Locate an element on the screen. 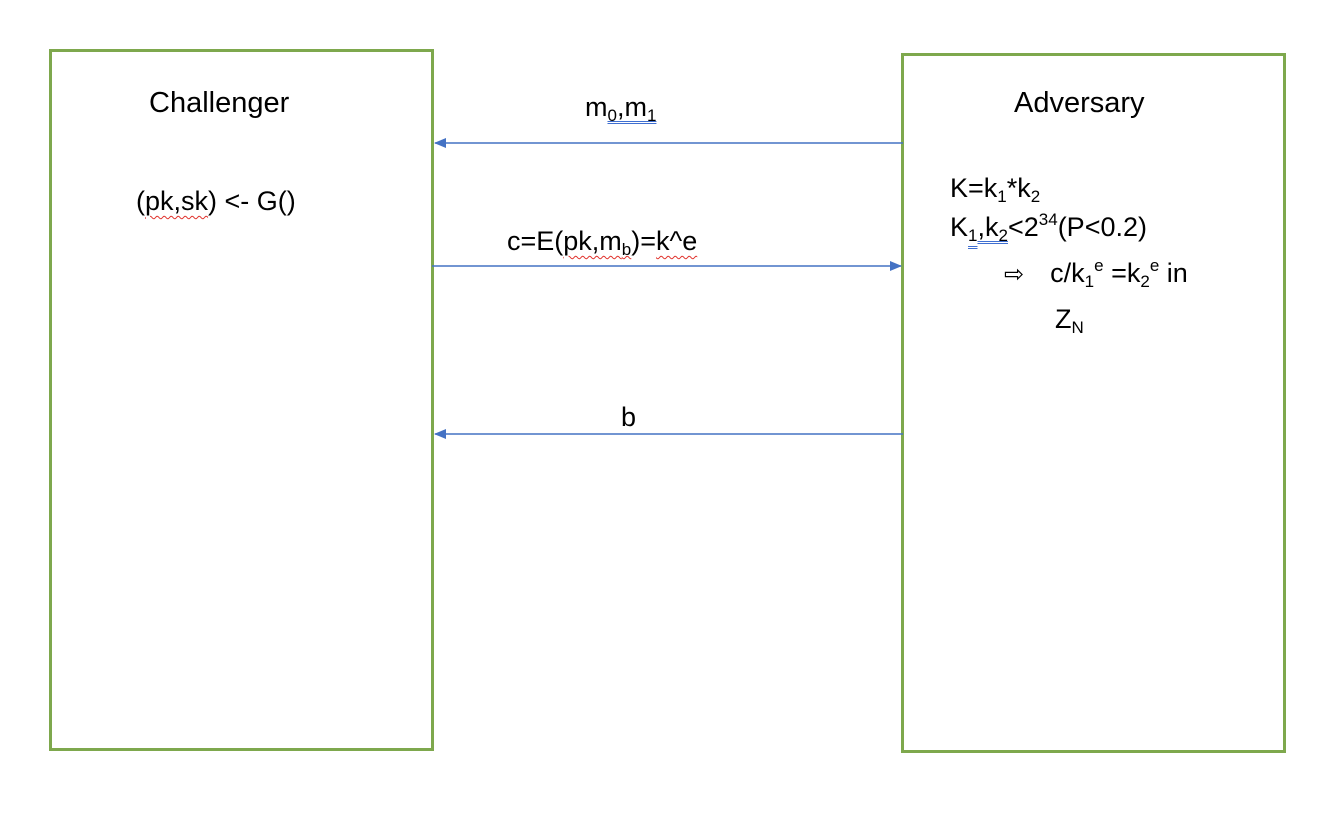 This screenshot has width=1344, height=822. adversary-line-implication: ⇨ c/k1e =k2e in is located at coordinates (1096, 273).